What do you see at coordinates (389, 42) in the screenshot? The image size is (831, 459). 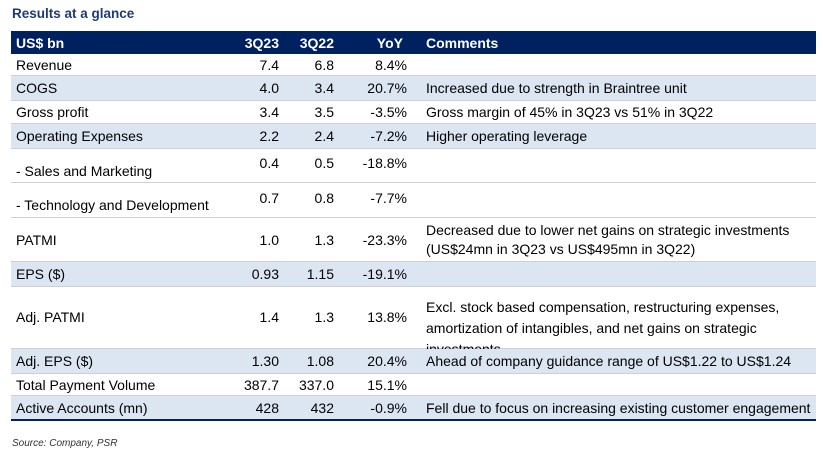 I see `header-yoy: YoY` at bounding box center [389, 42].